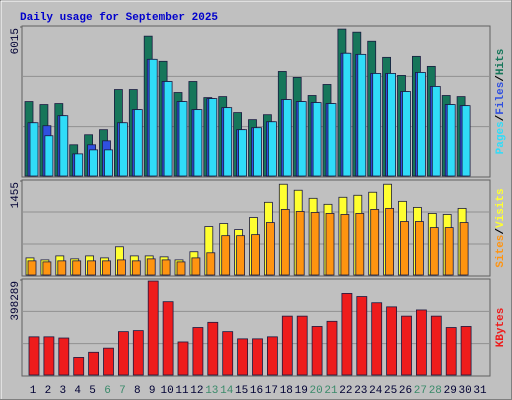  I want to click on chart-title: Daily usage for September 2025, so click(119, 18).